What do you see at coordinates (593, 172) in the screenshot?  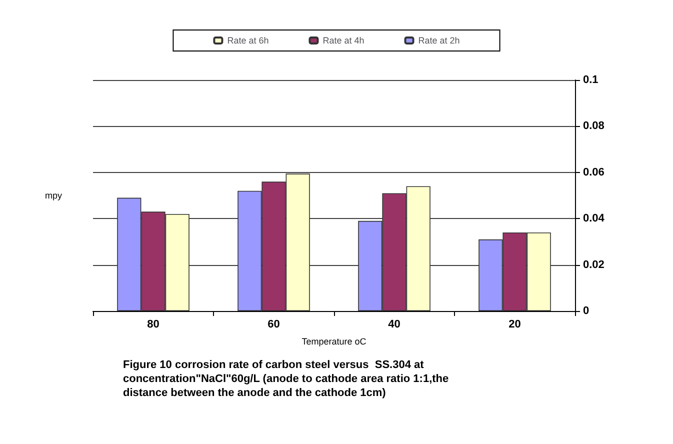 I see `y-tick-label: 0.06` at bounding box center [593, 172].